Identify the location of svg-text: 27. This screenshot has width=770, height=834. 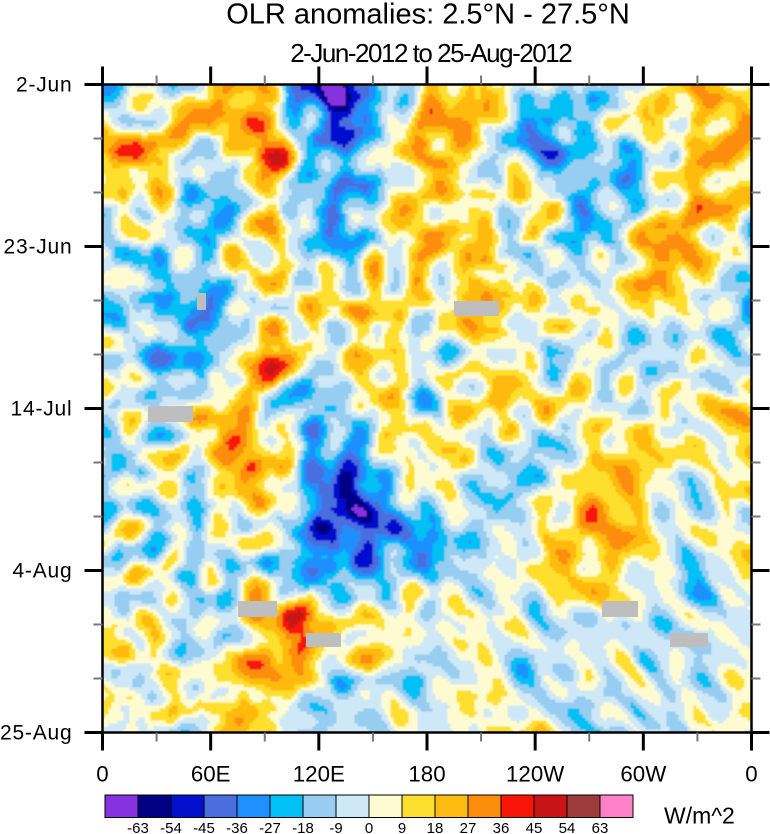
(468, 827).